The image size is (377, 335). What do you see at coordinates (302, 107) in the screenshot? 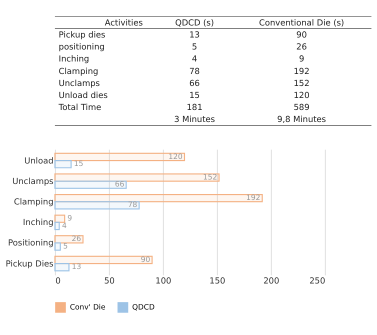
I see `data-label: 589` at bounding box center [302, 107].